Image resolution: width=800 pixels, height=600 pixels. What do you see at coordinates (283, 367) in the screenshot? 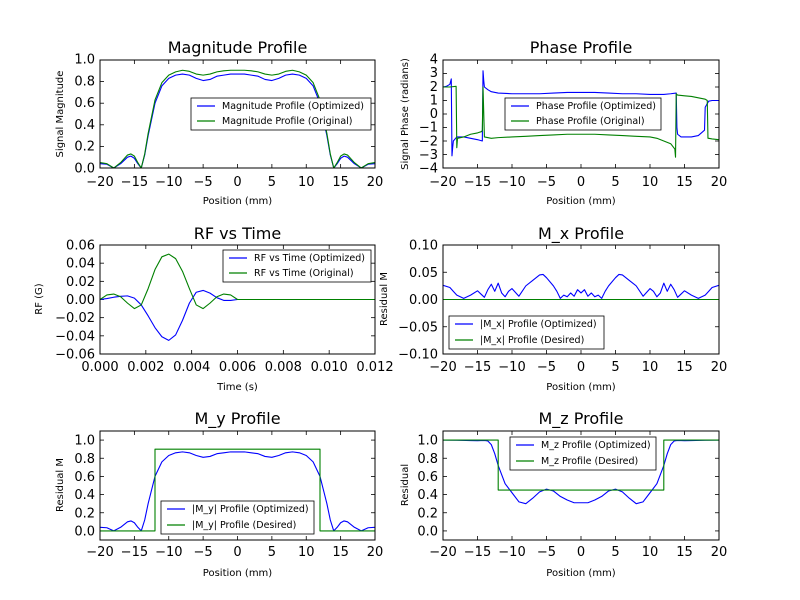
I see `x-tick-label: 0.008` at bounding box center [283, 367].